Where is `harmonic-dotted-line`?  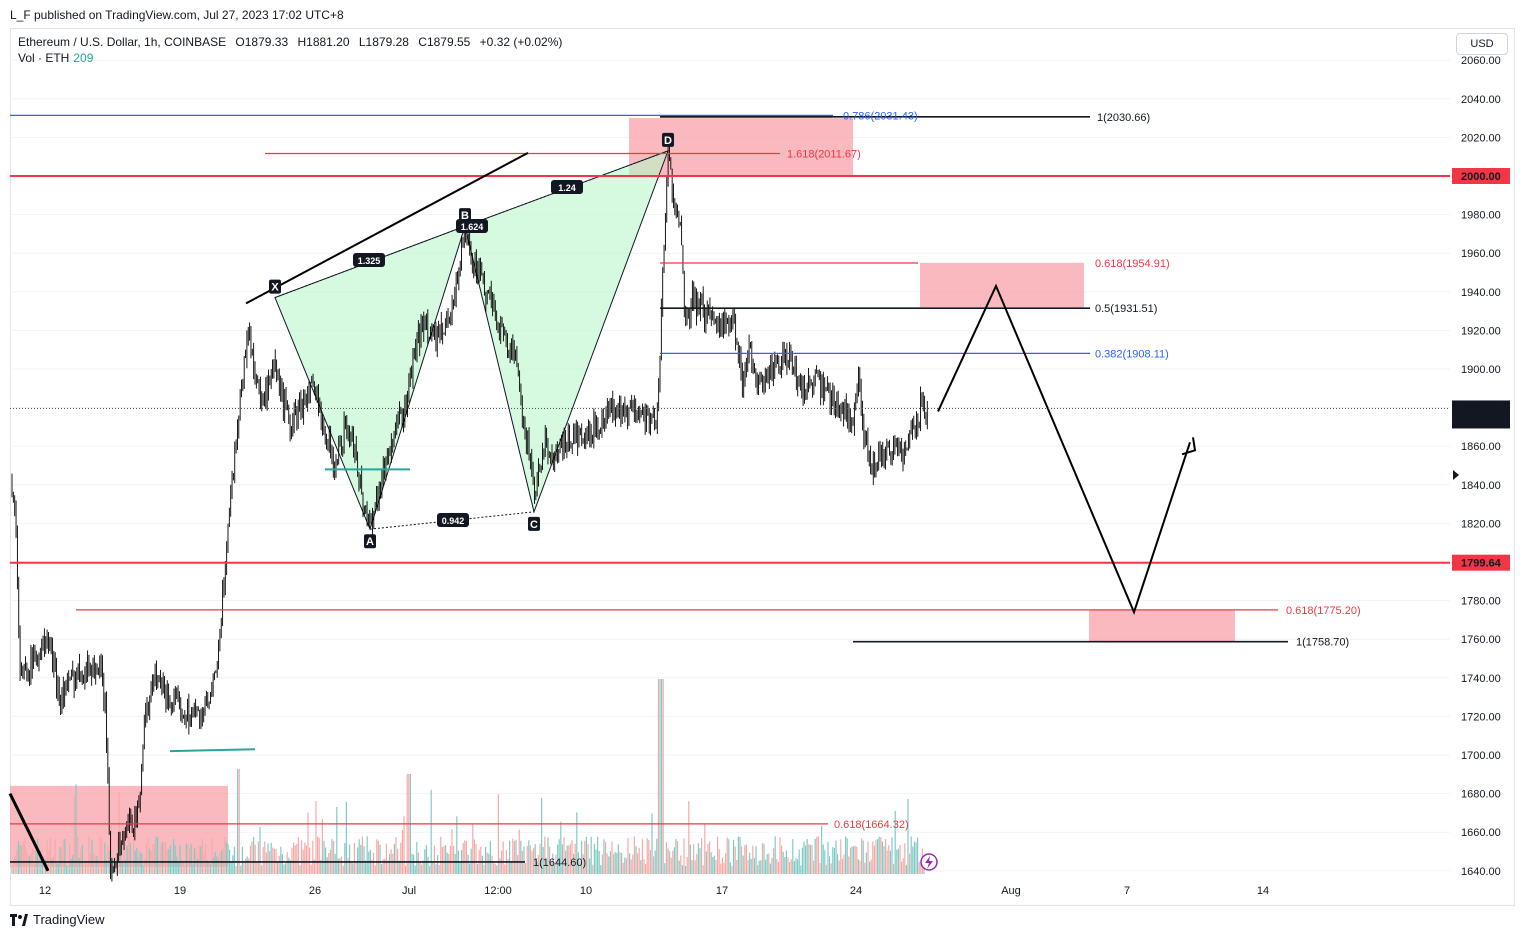 harmonic-dotted-line is located at coordinates (452, 520).